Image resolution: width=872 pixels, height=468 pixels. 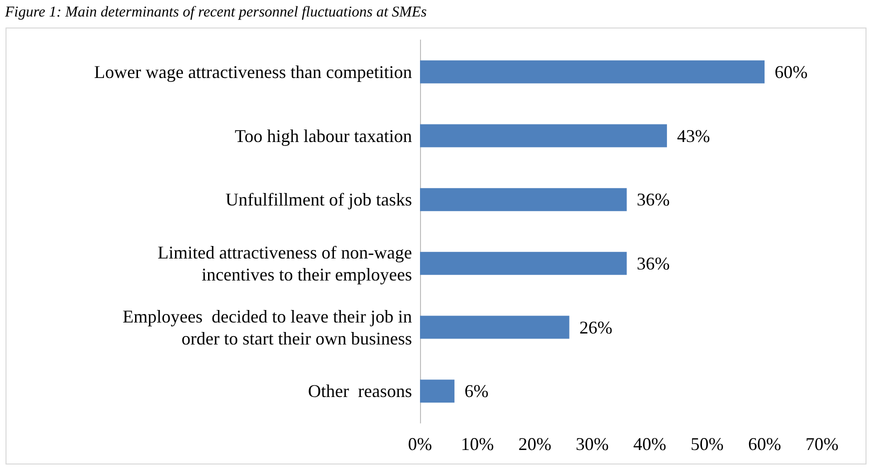 What do you see at coordinates (822, 444) in the screenshot?
I see `x-tick-label: 70%` at bounding box center [822, 444].